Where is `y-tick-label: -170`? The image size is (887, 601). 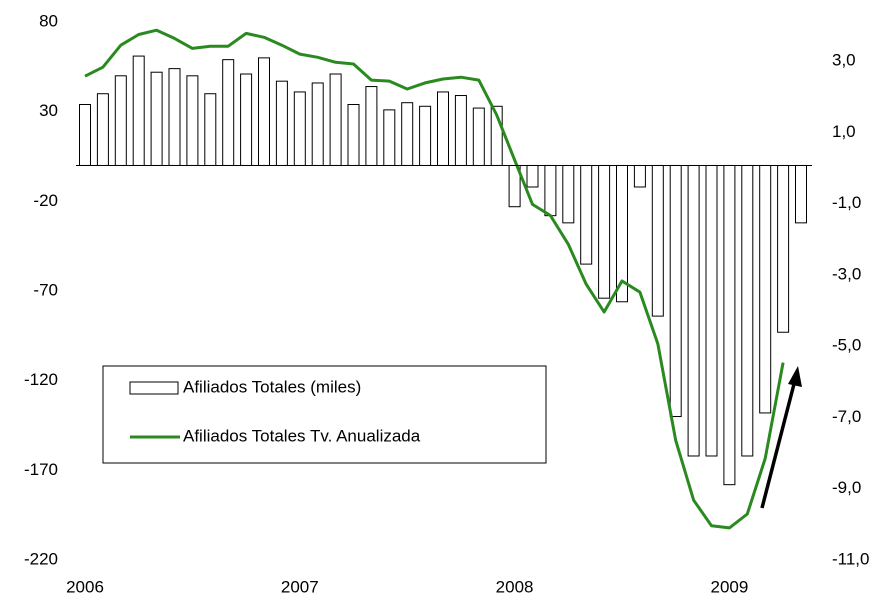
y-tick-label: -170 is located at coordinates (41, 469).